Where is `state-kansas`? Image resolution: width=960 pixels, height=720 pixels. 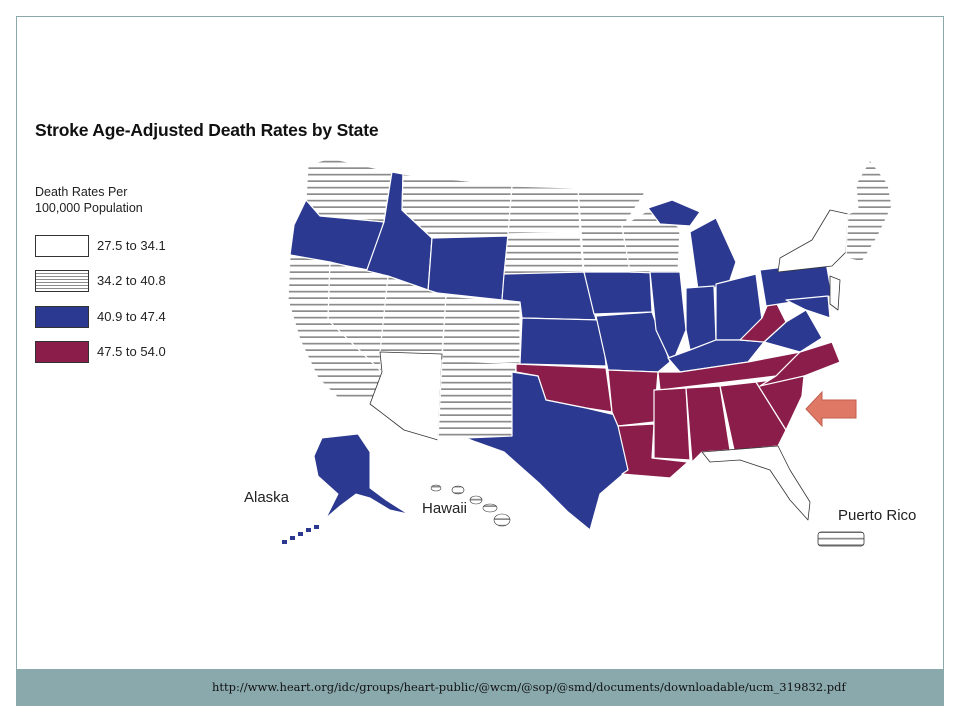 state-kansas is located at coordinates (563, 342).